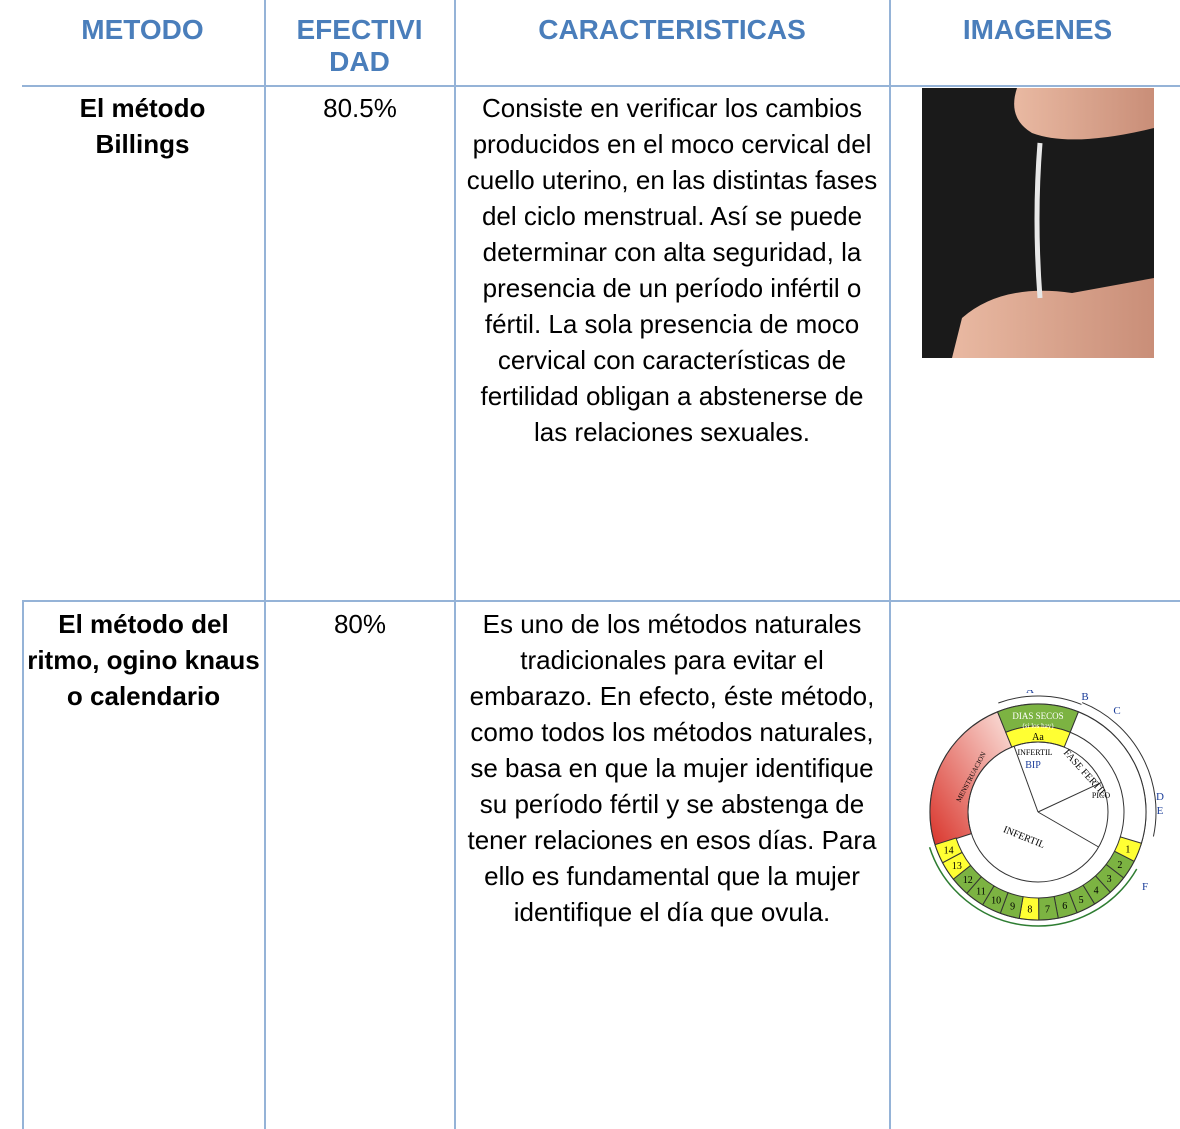  Describe the element at coordinates (1038, 223) in the screenshot. I see `photo` at that location.